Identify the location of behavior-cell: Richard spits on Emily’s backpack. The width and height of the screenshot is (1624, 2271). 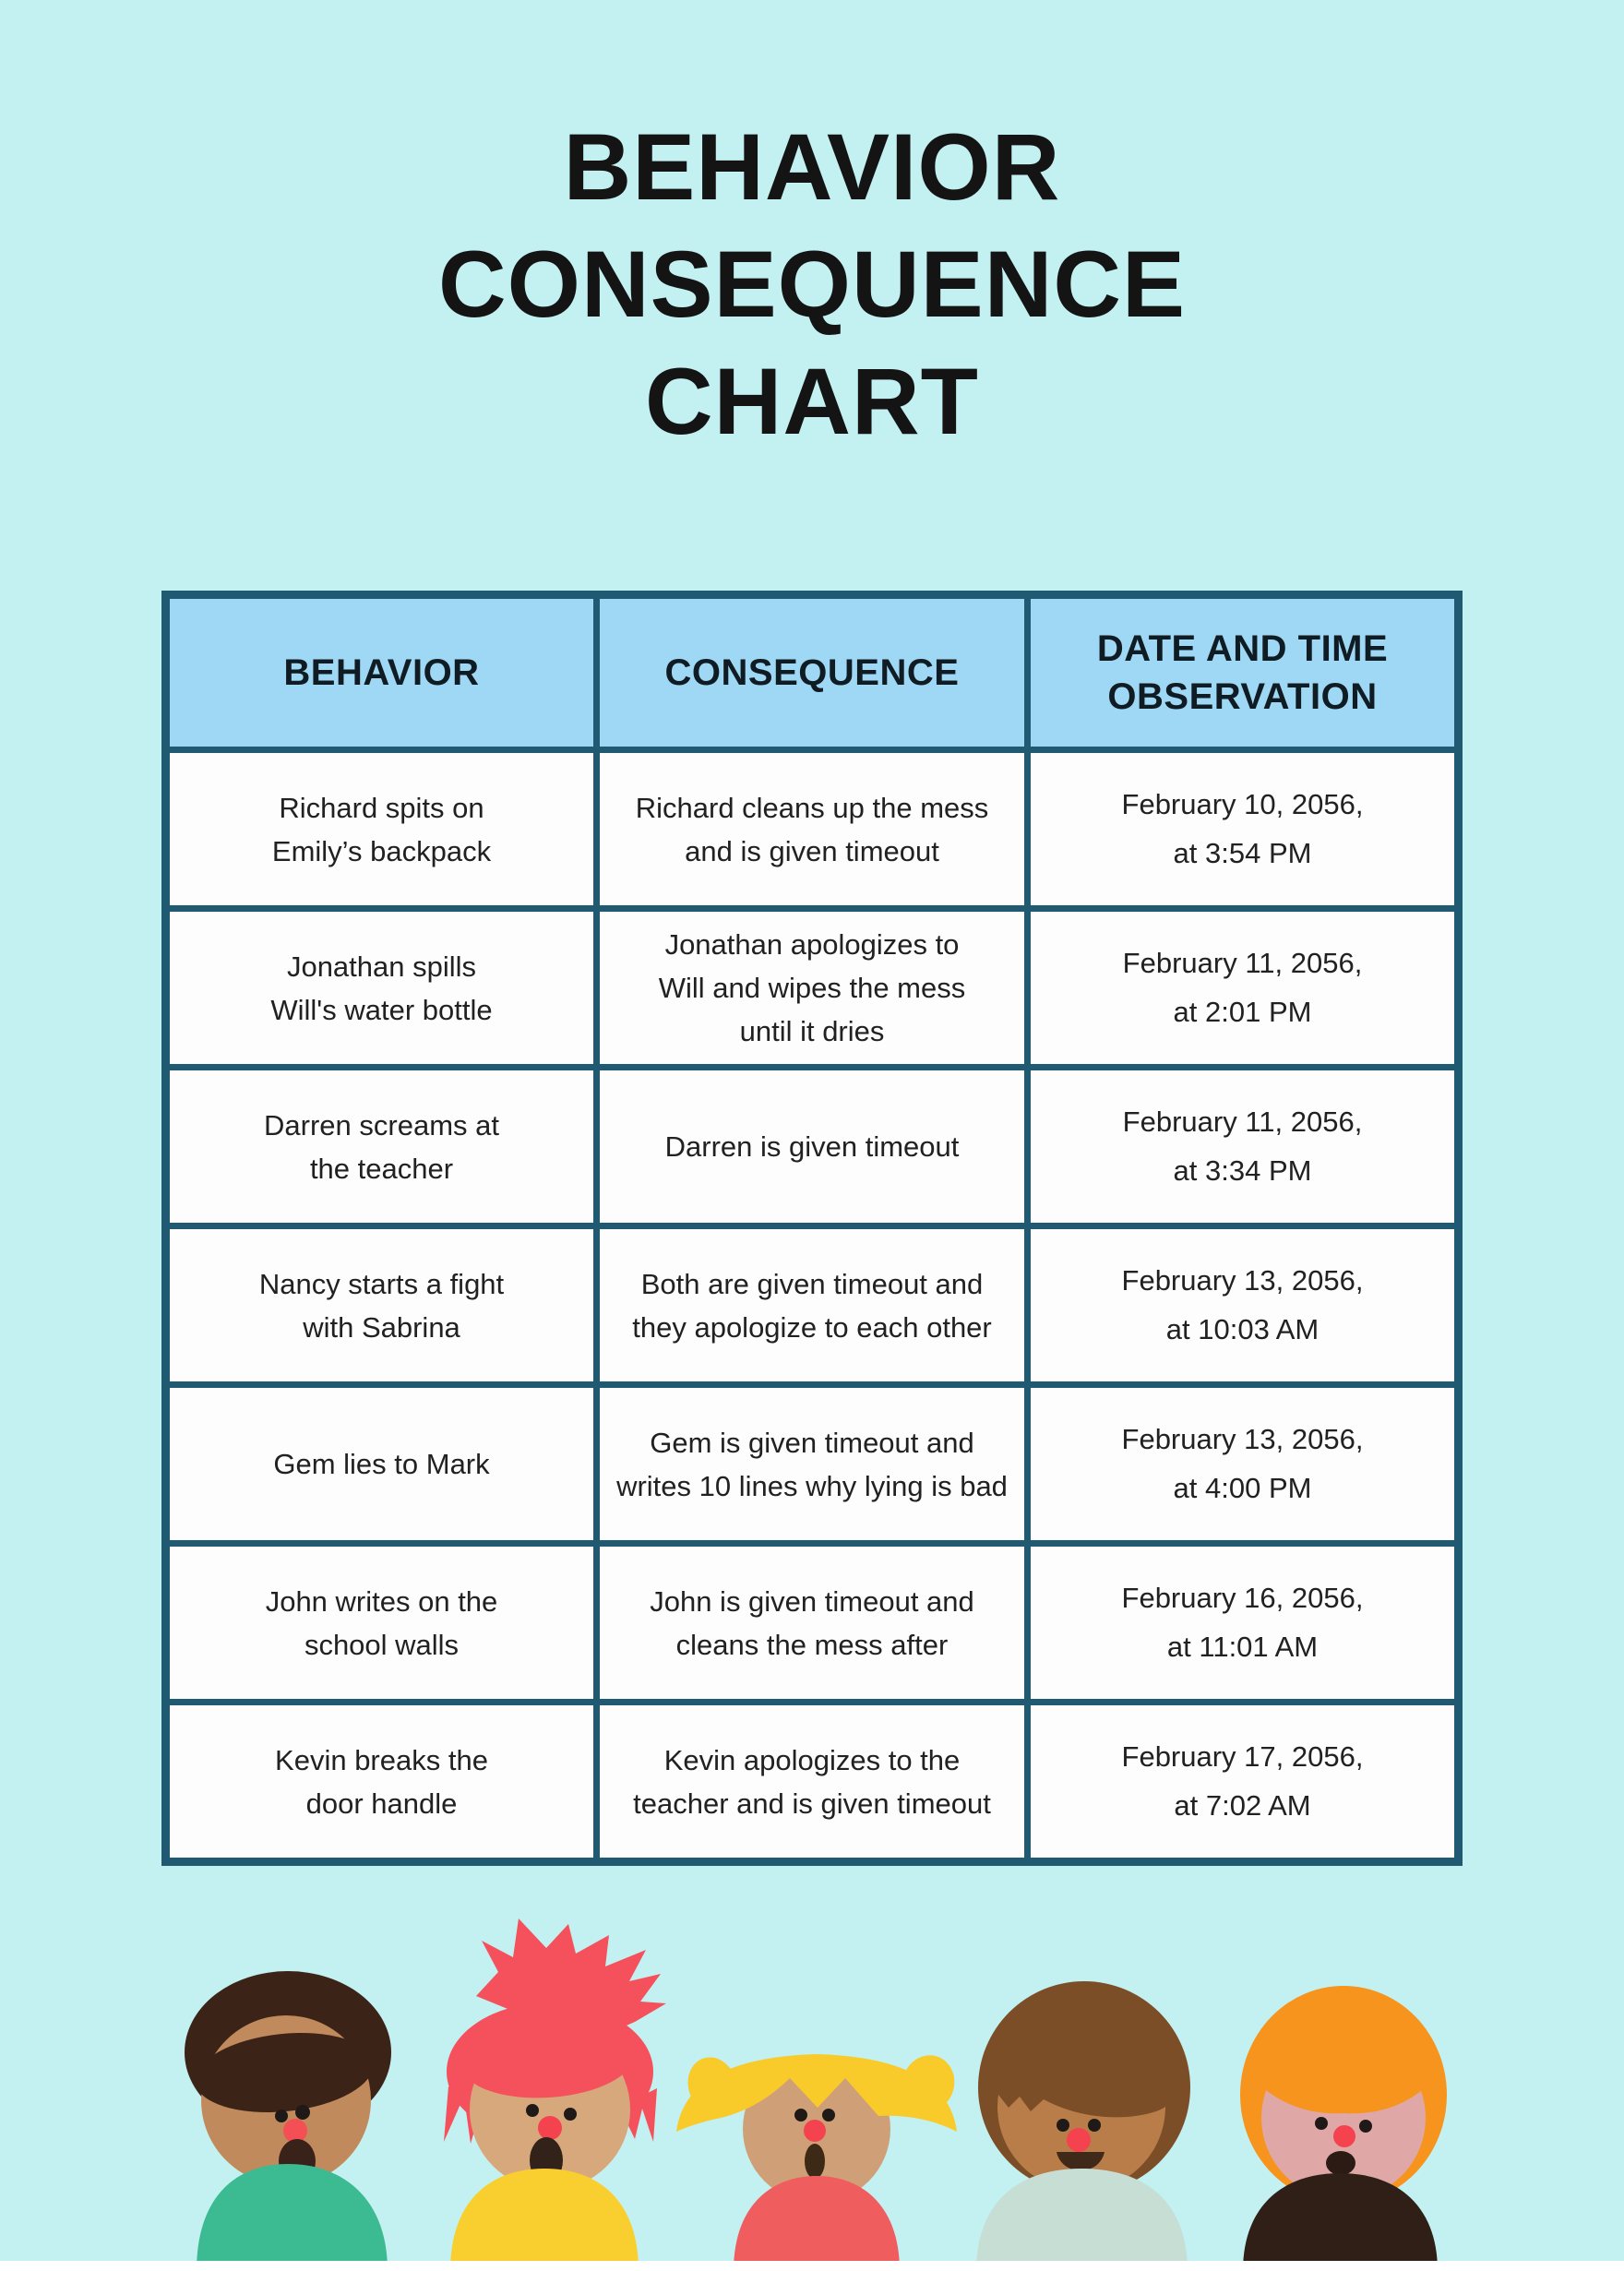
(381, 829).